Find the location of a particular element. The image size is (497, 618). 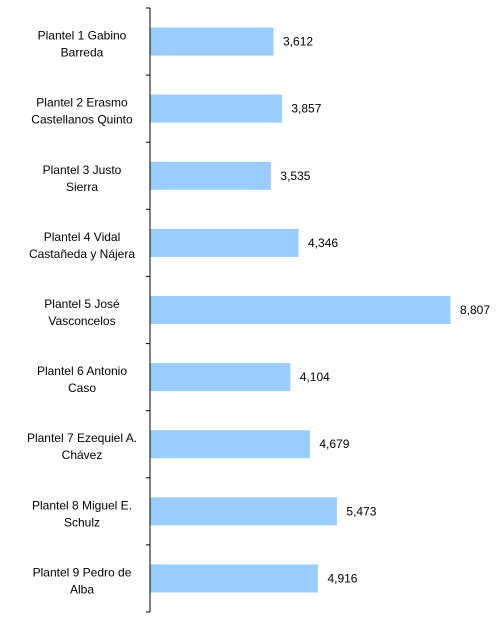

bar-value-label: 3,612 is located at coordinates (298, 42).